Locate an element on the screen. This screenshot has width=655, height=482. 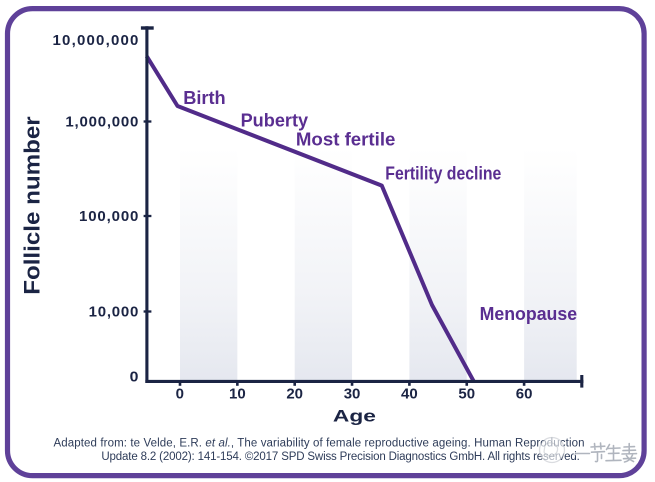
svg-text: Most fertile is located at coordinates (346, 139).